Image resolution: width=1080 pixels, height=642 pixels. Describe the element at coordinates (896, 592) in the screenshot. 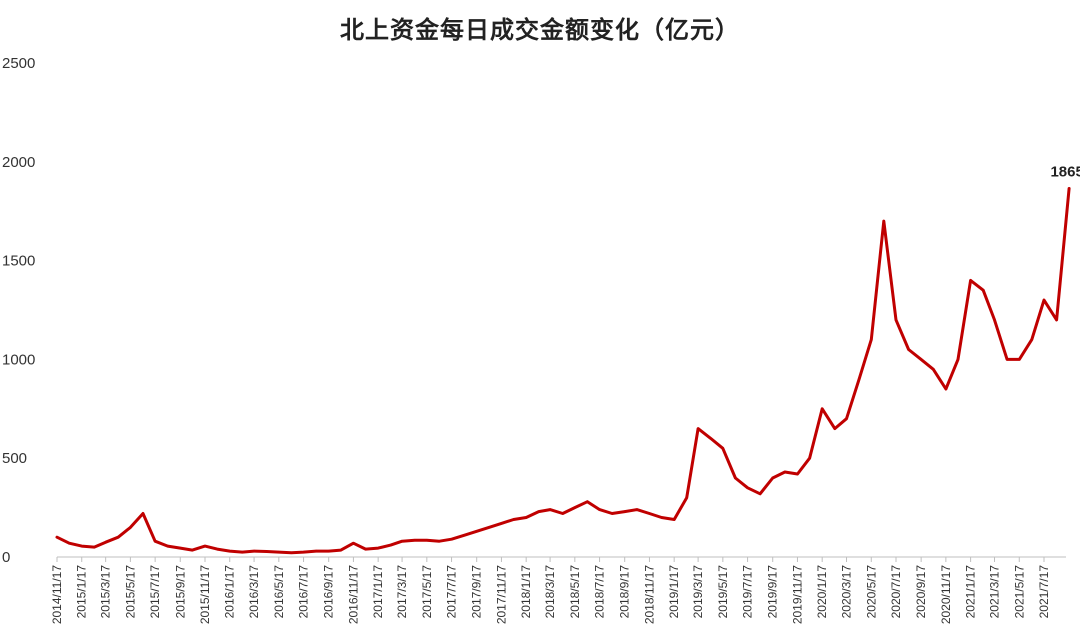

I see `x-tick-label: 2020/7/17` at that location.